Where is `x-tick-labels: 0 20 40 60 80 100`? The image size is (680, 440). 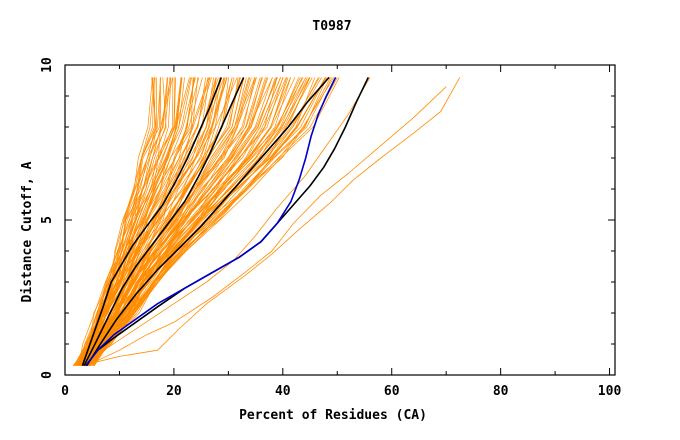
x-tick-labels: 0 20 40 60 80 100 is located at coordinates (341, 391).